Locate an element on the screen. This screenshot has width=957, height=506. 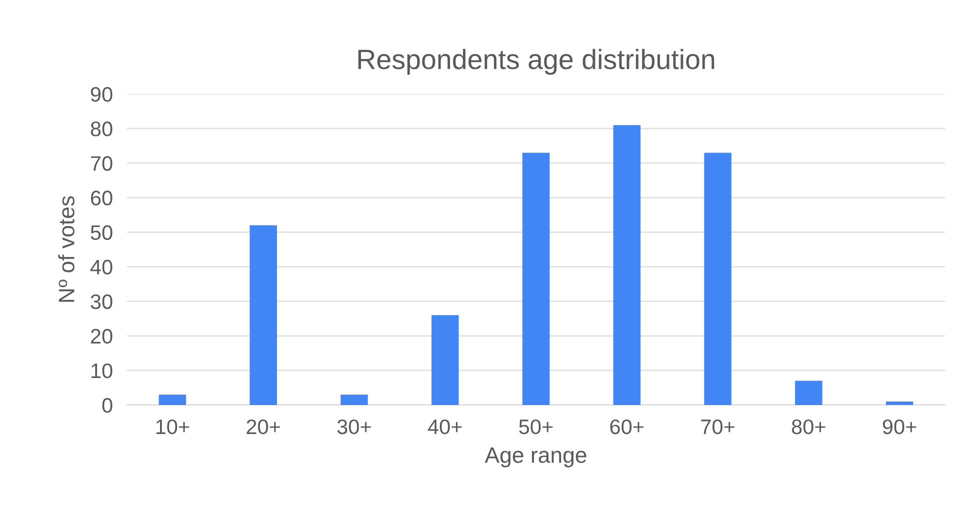
y-tick-label: 0 is located at coordinates (107, 405).